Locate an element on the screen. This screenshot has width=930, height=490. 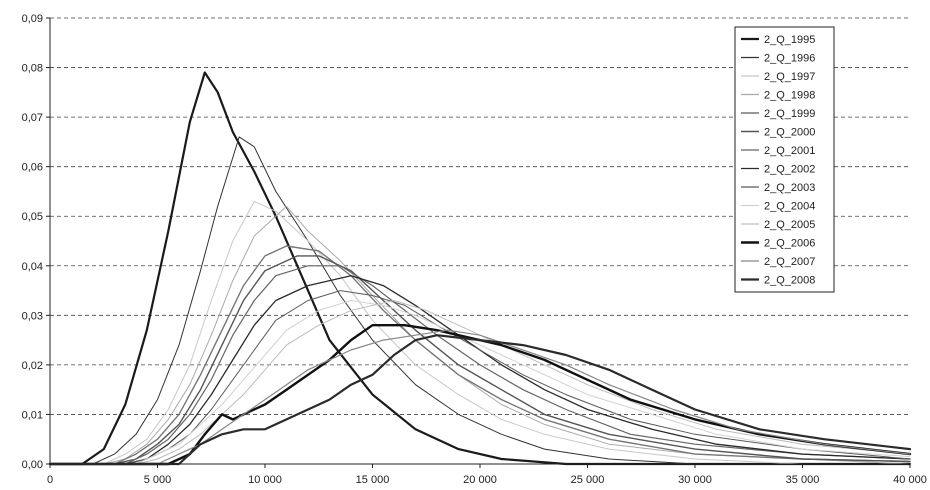
x-tick-label: 20 000 is located at coordinates (480, 480).